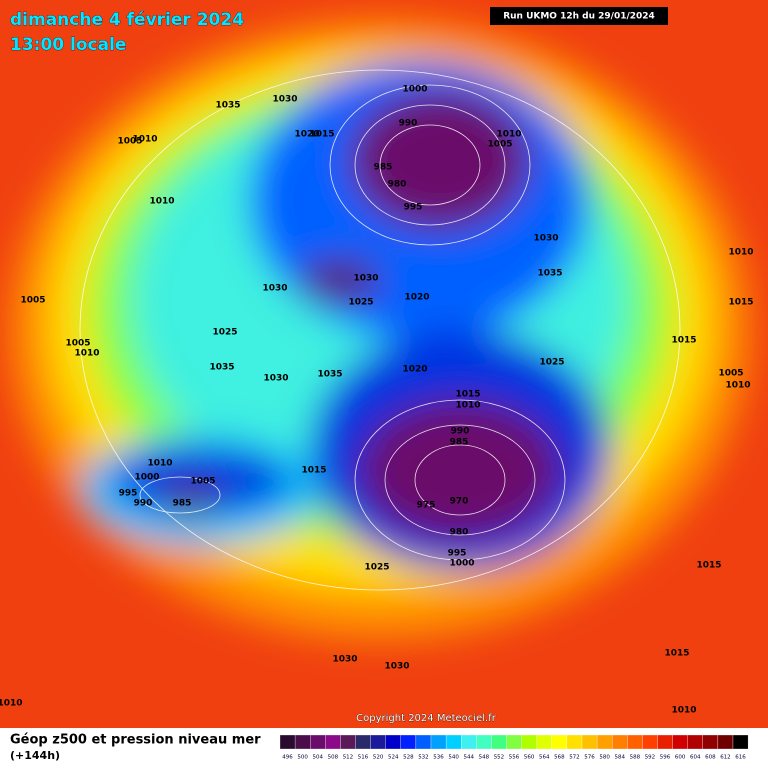 The width and height of the screenshot is (768, 772). I want to click on legend-label: 544, so click(469, 758).